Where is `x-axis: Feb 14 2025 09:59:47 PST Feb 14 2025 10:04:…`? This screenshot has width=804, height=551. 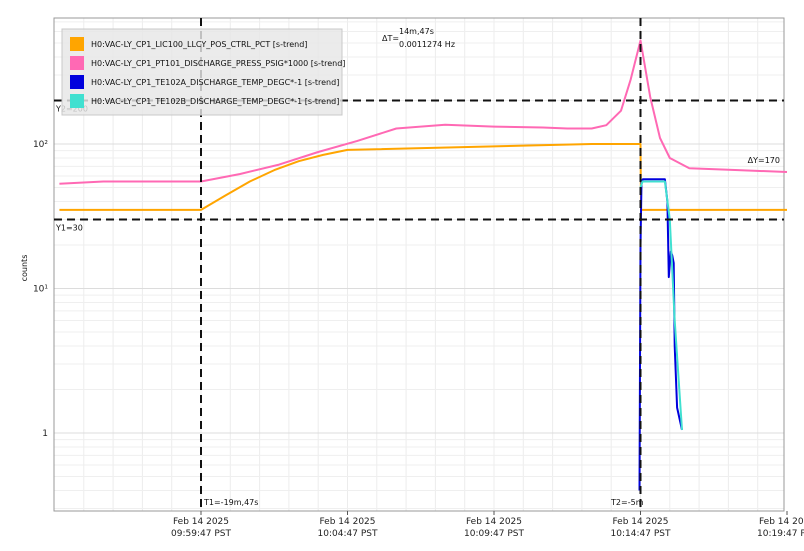 x-axis: Feb 14 2025 09:59:47 PST Feb 14 2025 10:04:… is located at coordinates (487, 525).